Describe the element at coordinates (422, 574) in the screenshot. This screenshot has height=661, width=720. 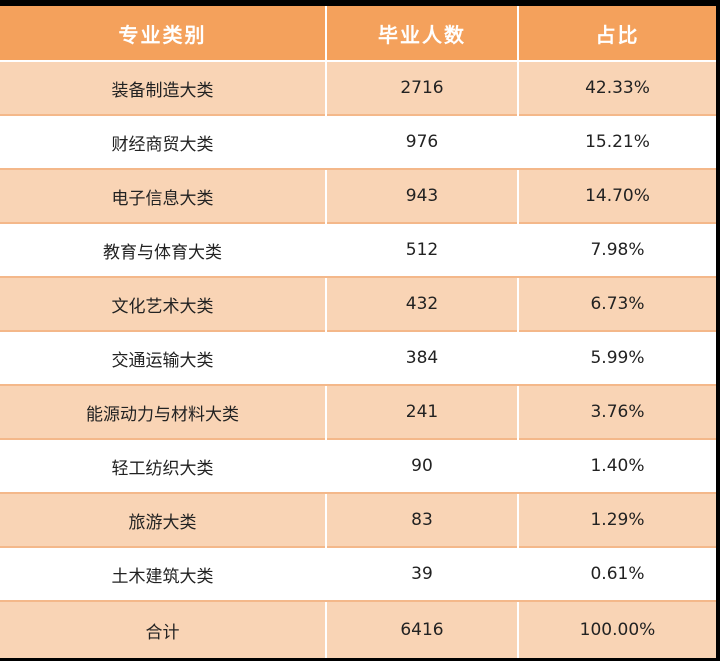
I see `count-cell: 39` at that location.